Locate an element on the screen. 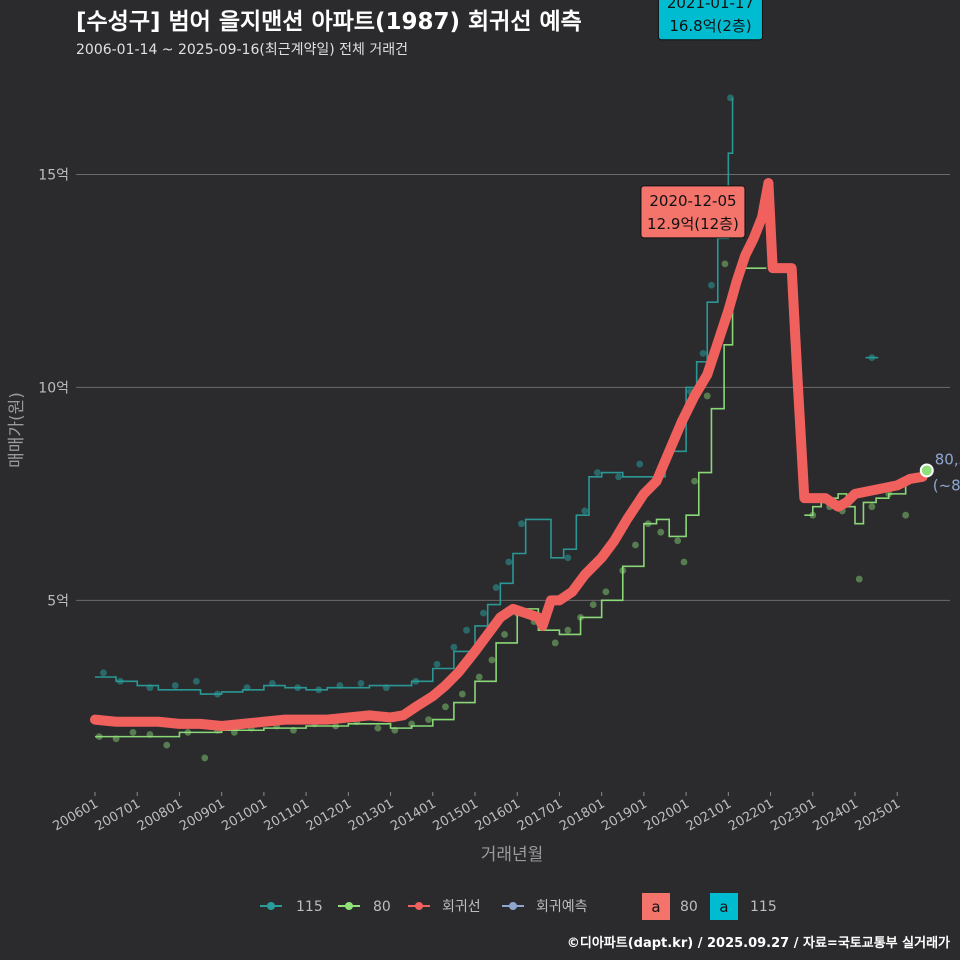  legend-label-forecast: 회귀예측 is located at coordinates (562, 907).